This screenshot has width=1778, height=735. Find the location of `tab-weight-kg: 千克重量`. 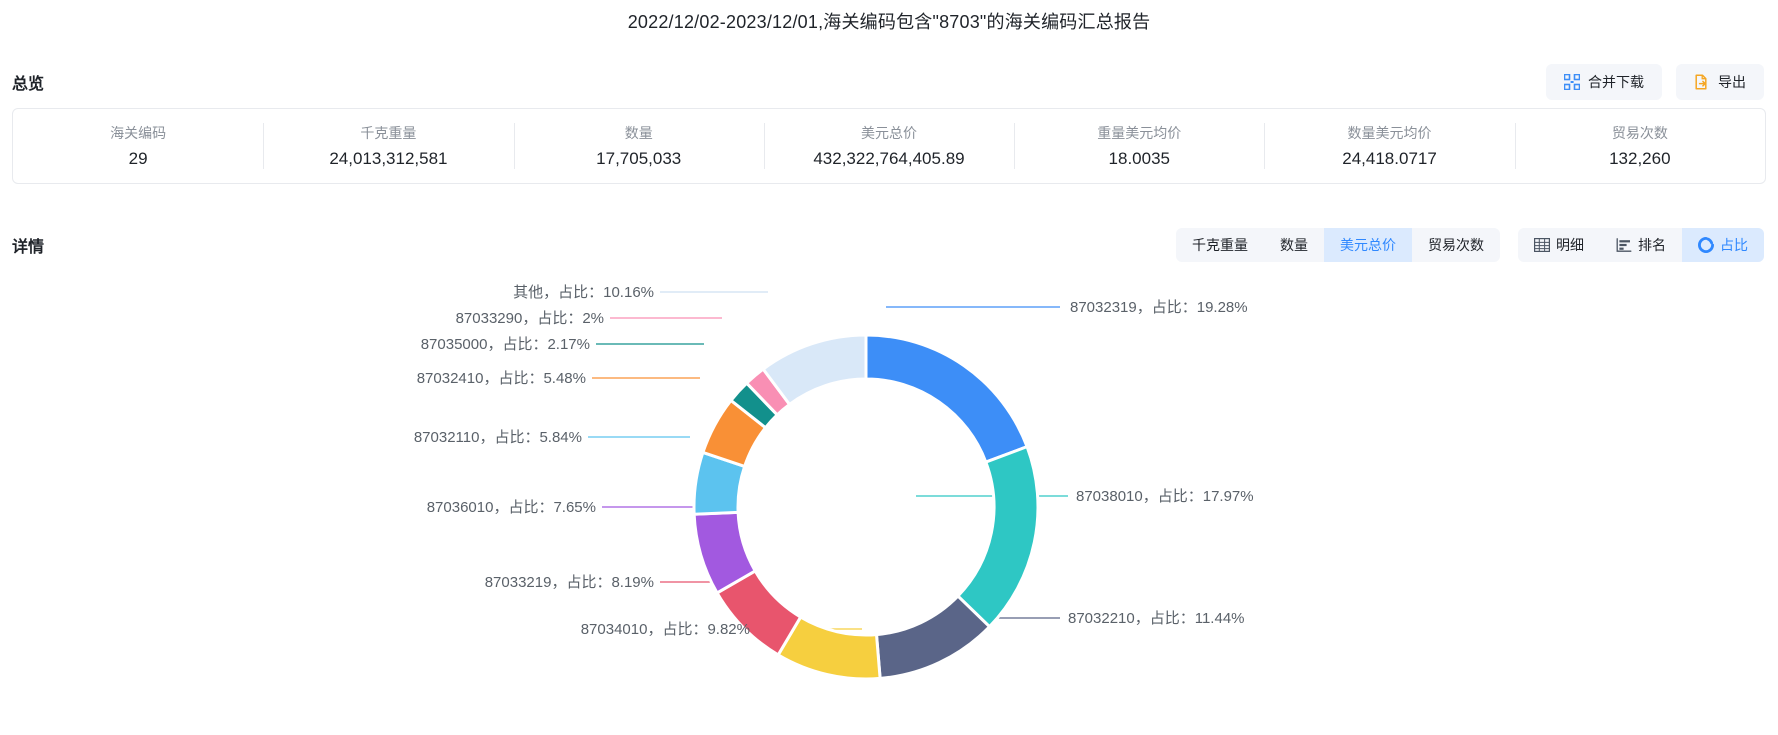

tab-weight-kg: 千克重量 is located at coordinates (1220, 245).